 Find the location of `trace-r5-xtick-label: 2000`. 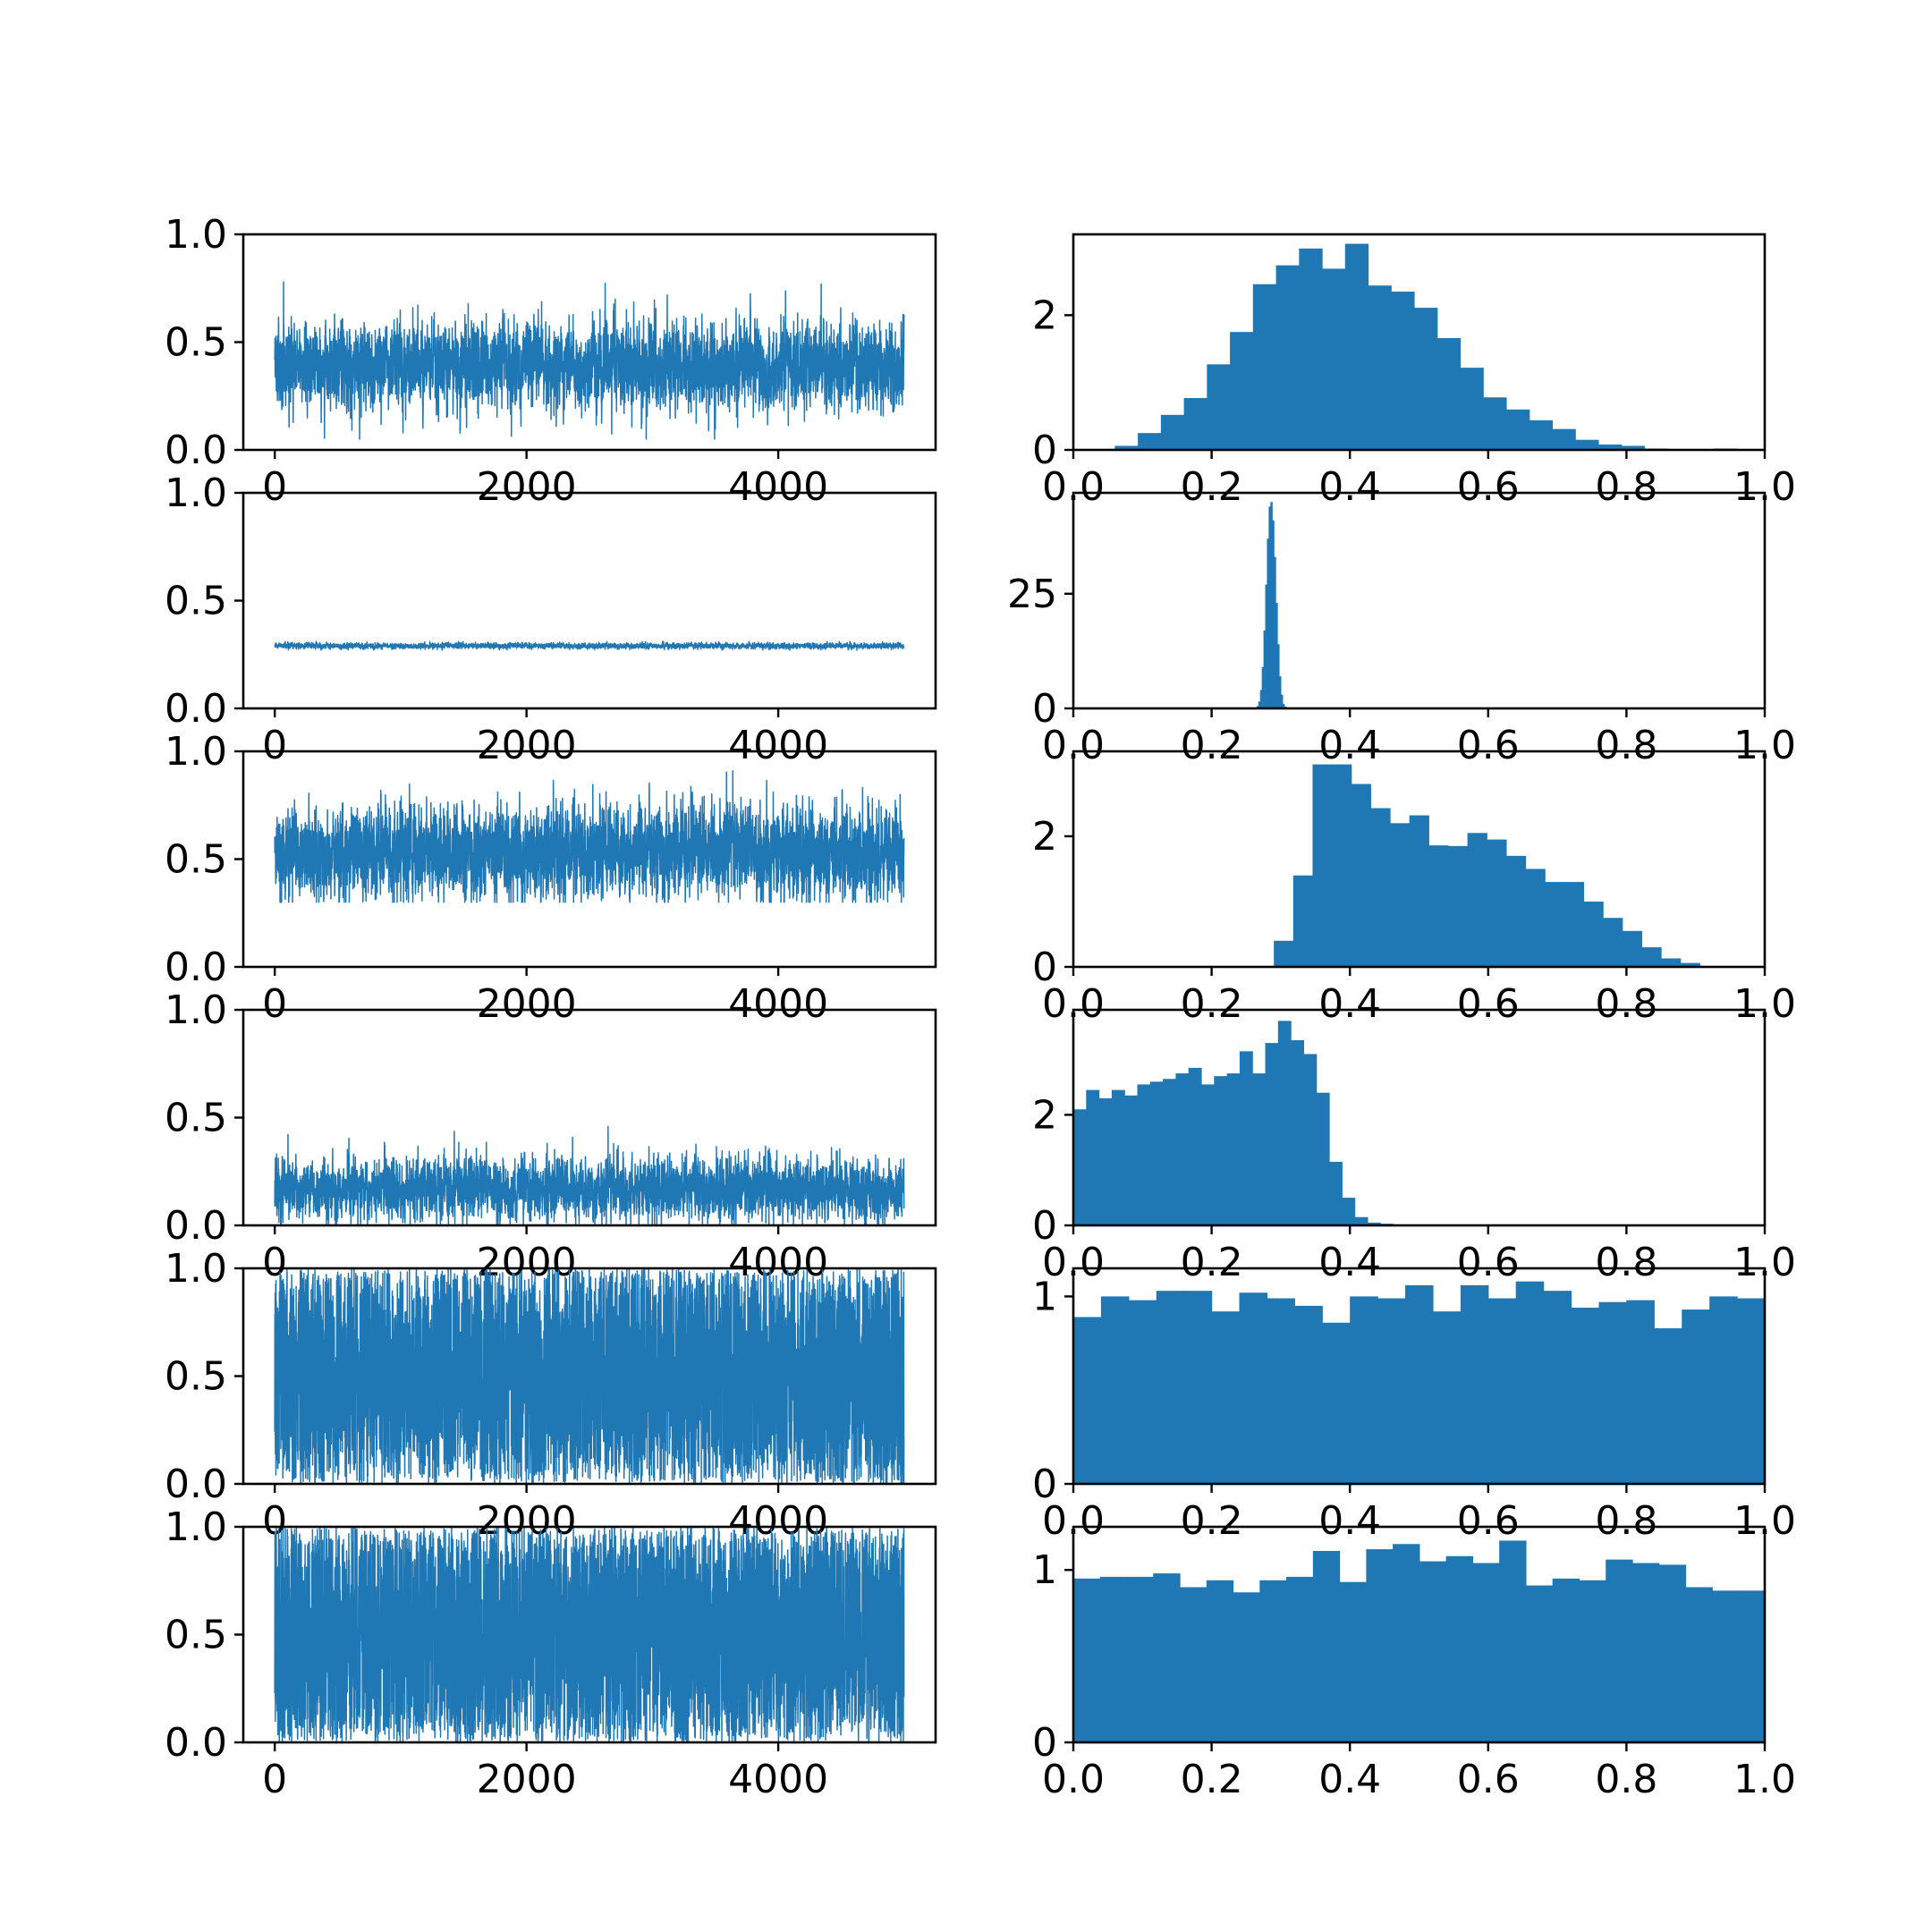

trace-r5-xtick-label: 2000 is located at coordinates (527, 1521).